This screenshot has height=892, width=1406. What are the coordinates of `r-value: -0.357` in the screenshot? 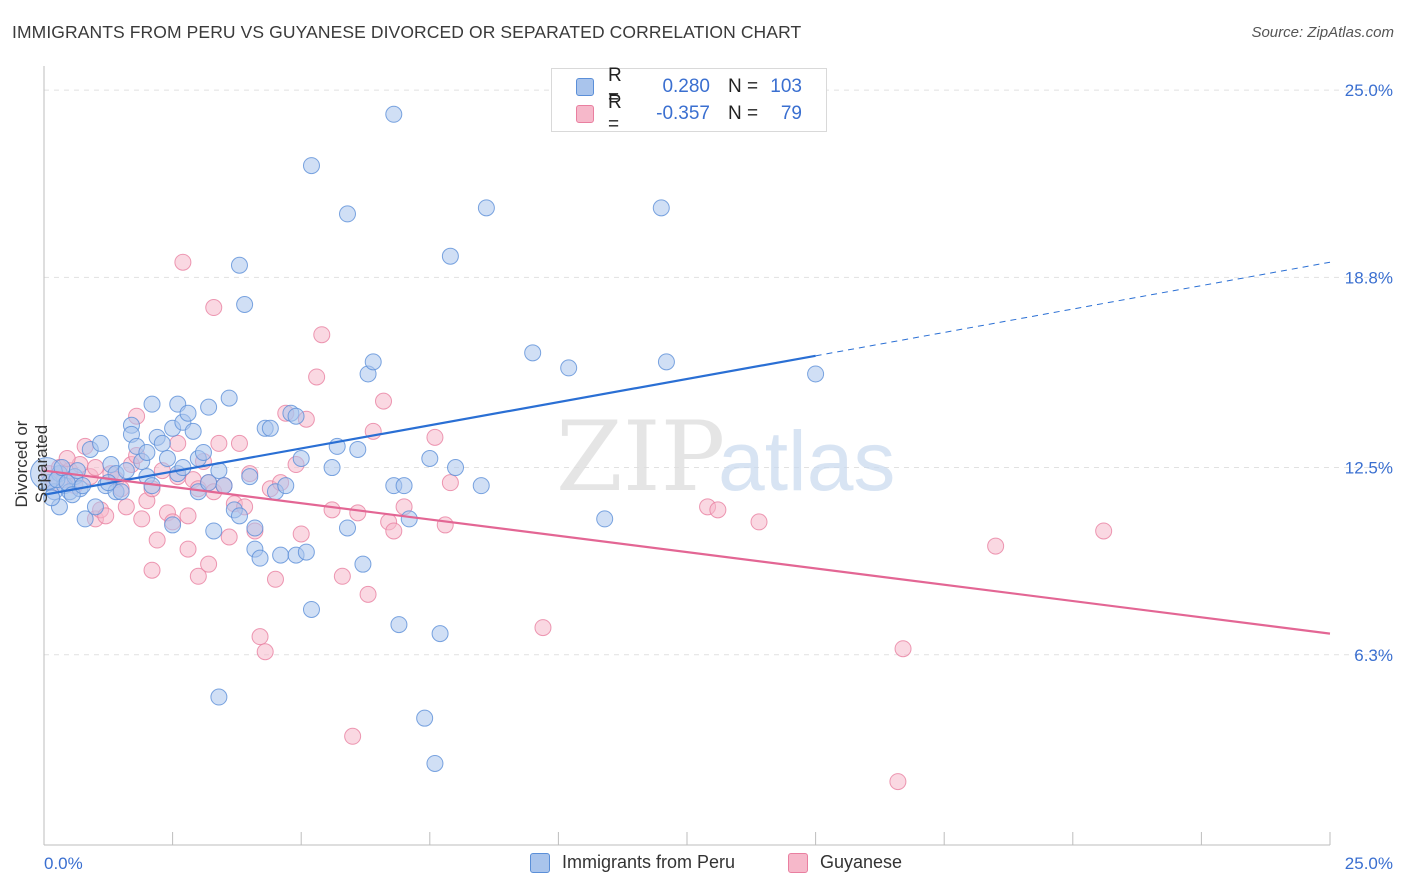 It's located at (683, 113).